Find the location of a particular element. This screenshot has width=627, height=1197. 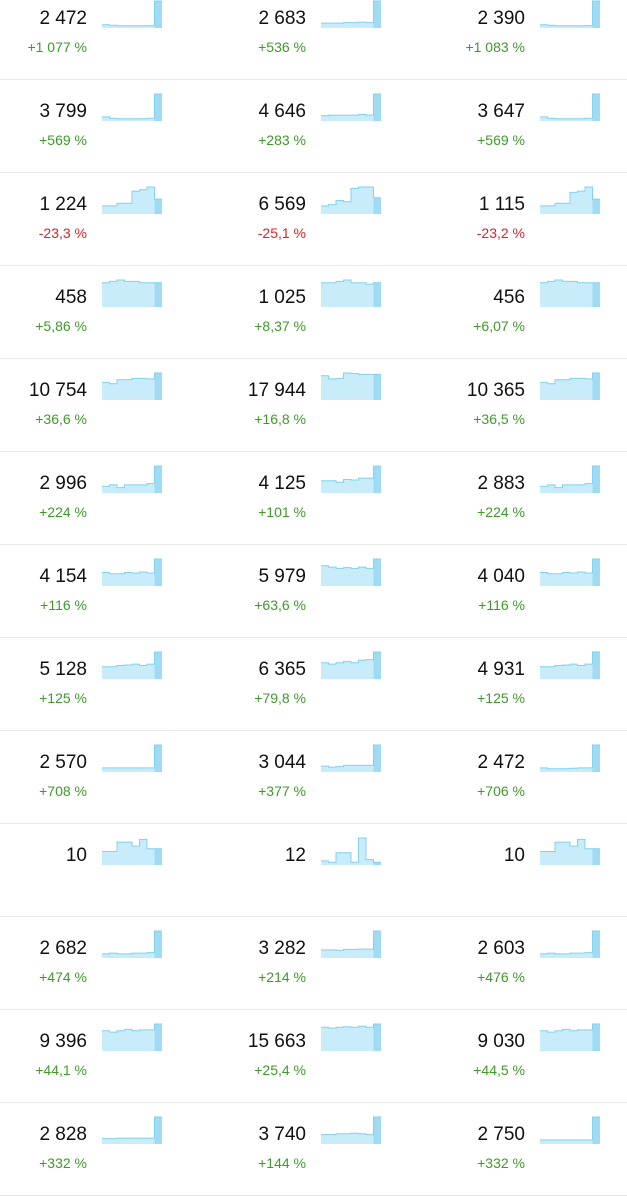

metric-value: 5 128 is located at coordinates (63, 669).